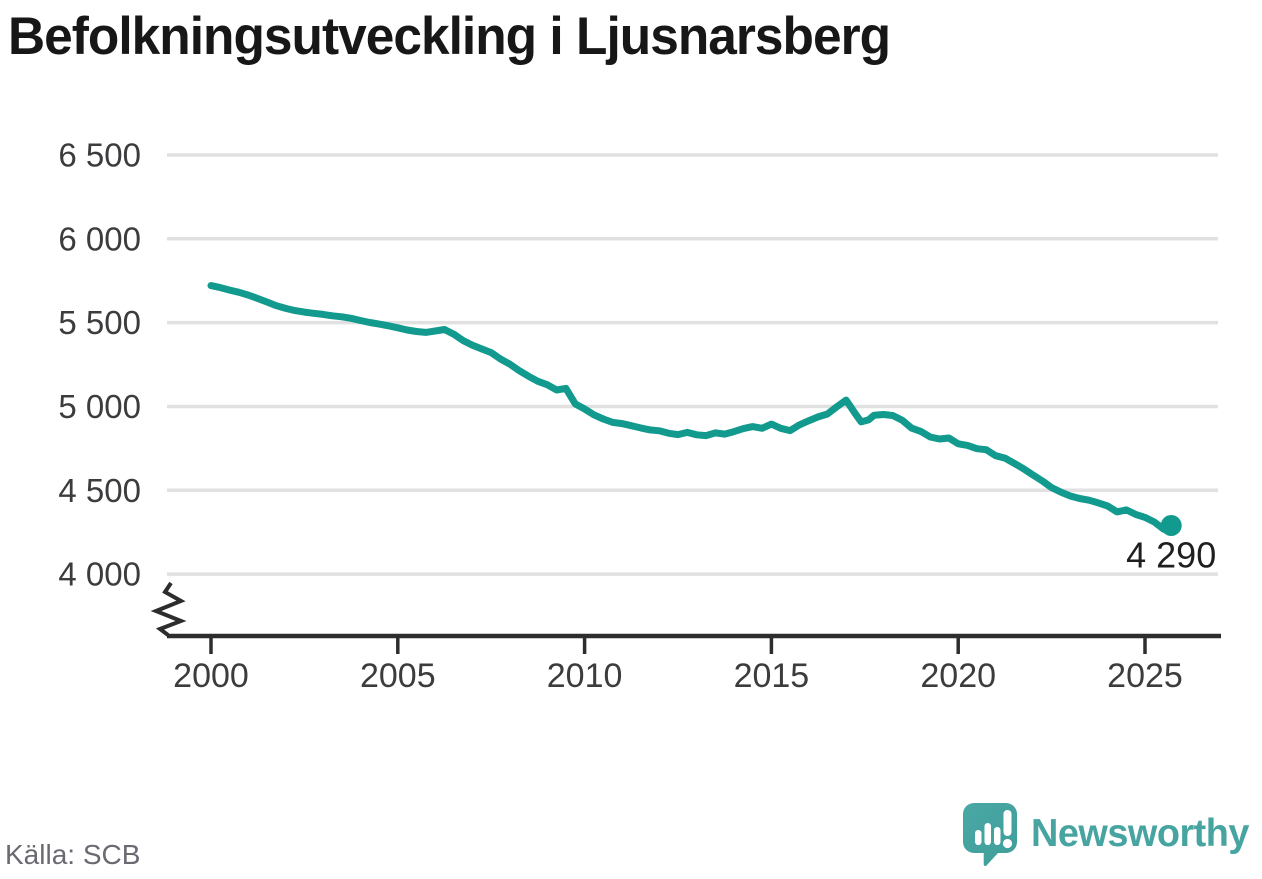  What do you see at coordinates (99, 322) in the screenshot?
I see `y-tick-label: 5 500` at bounding box center [99, 322].